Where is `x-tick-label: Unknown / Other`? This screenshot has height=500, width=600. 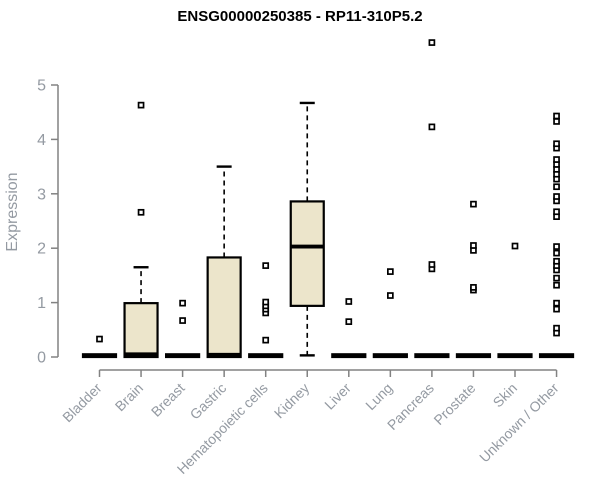 x-tick-label: Unknown / Other is located at coordinates (519, 423).